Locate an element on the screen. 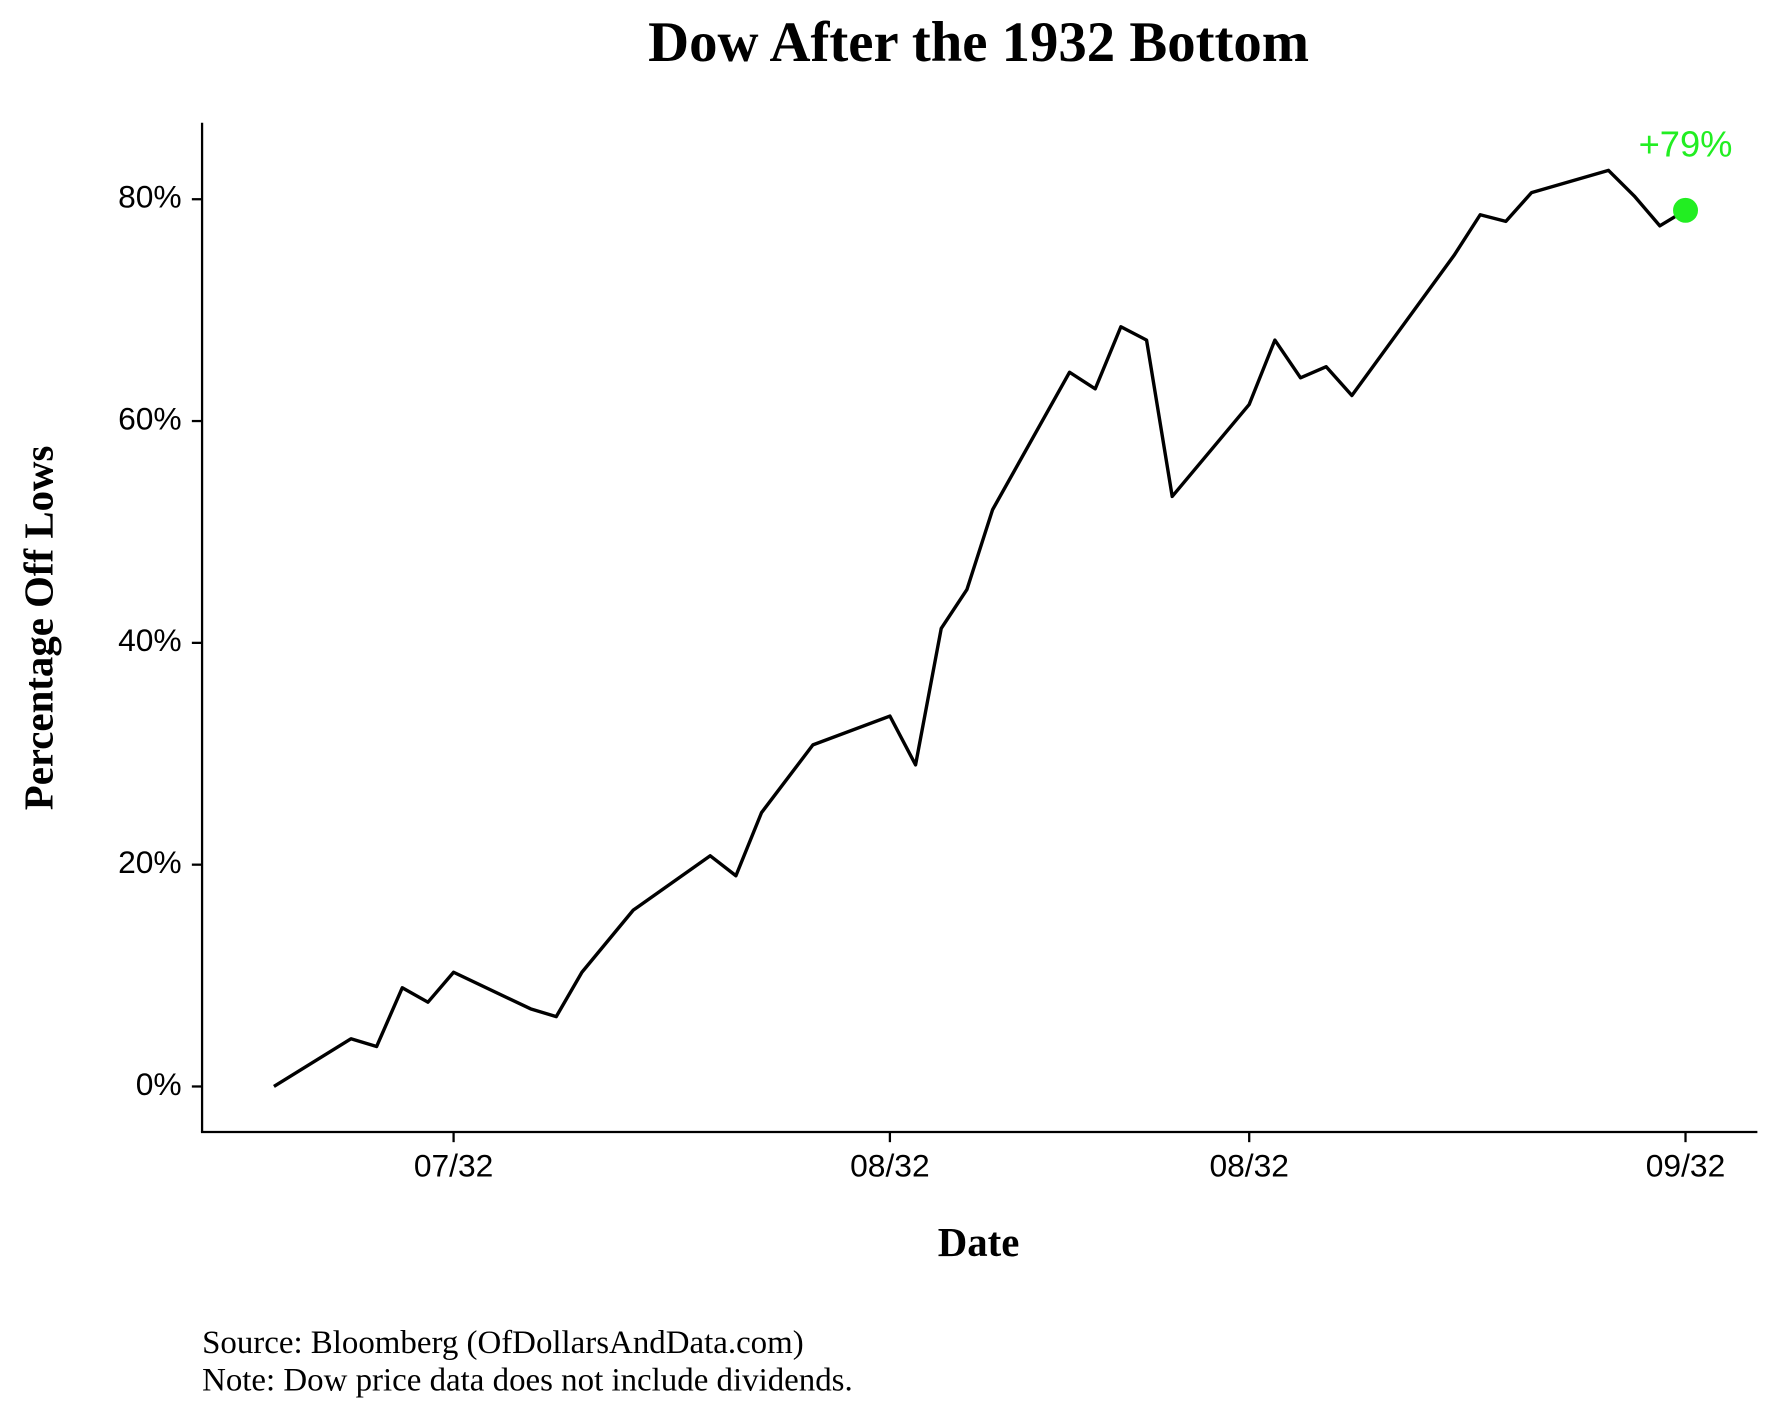  source-note: Source: Bloomberg (OfDollarsAndData.com) is located at coordinates (503, 1343).